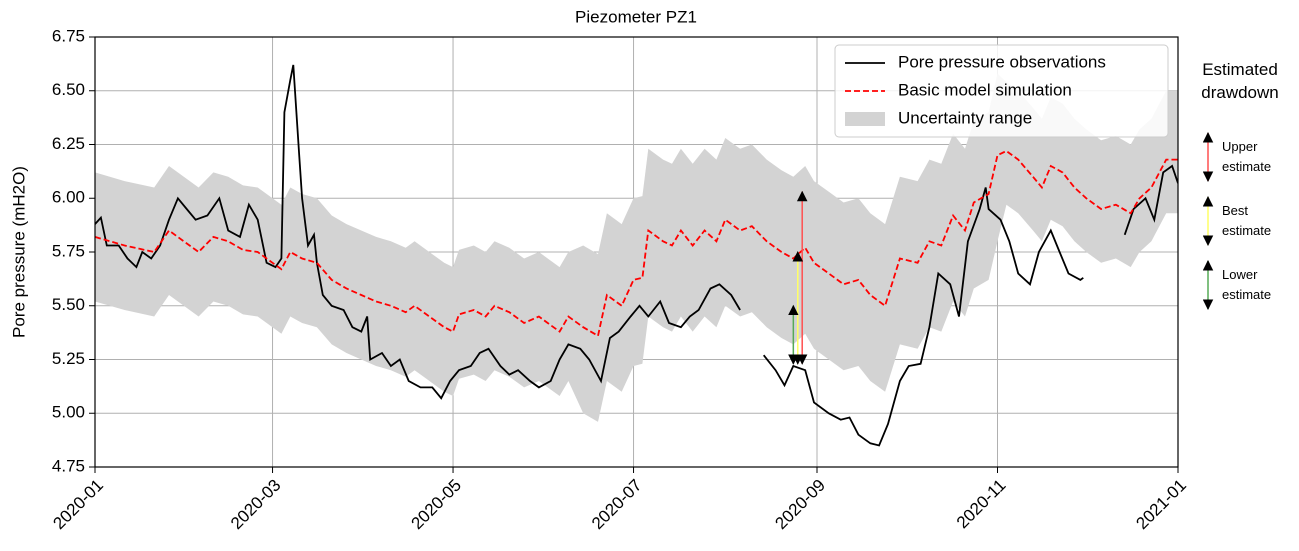 This screenshot has width=1299, height=551. What do you see at coordinates (1240, 81) in the screenshot?
I see `drawdown-title: Estimated drawdown` at bounding box center [1240, 81].